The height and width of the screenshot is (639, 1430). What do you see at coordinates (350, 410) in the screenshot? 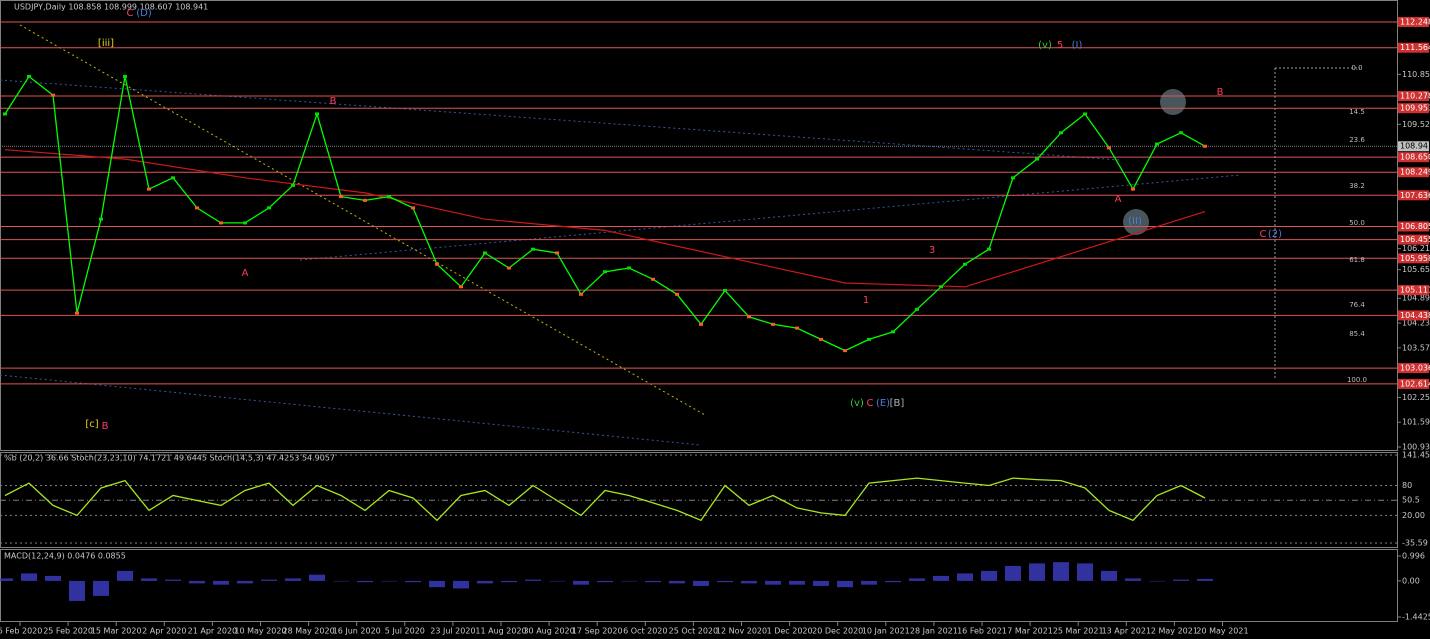
I see `trend-line` at bounding box center [350, 410].